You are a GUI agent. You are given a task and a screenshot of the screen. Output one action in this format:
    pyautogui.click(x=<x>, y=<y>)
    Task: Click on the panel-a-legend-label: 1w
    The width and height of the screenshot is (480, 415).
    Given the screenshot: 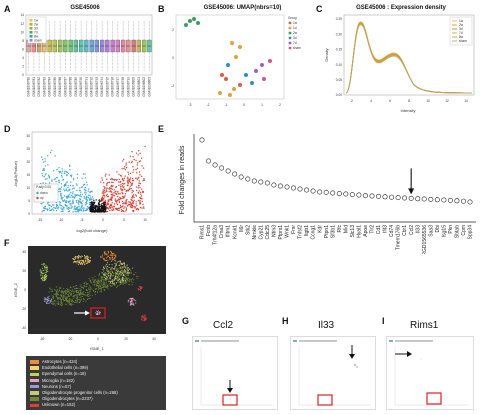 What is the action you would take?
    pyautogui.click(x=36, y=20)
    